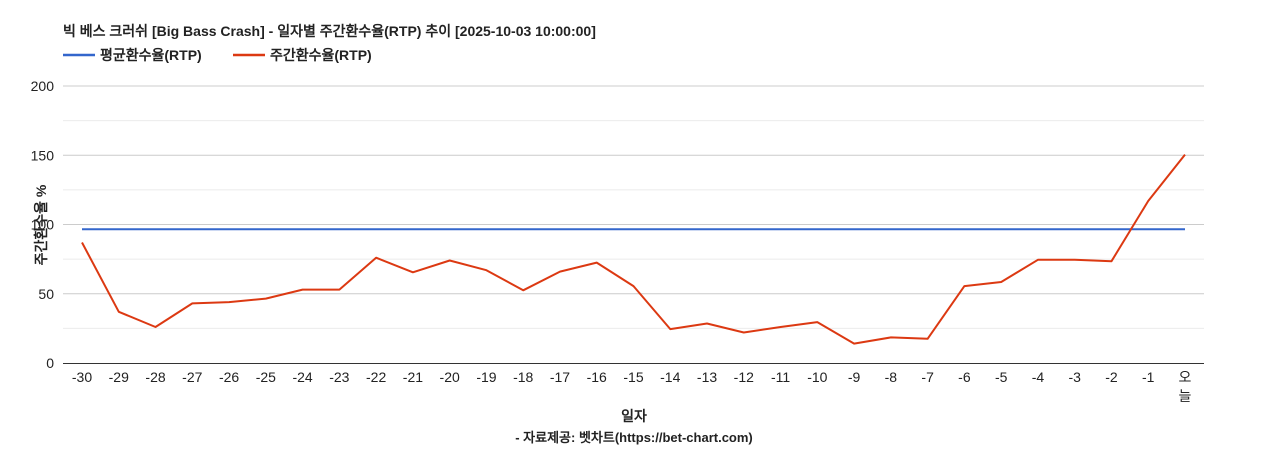  Describe the element at coordinates (854, 377) in the screenshot. I see `x-tick-label: -9` at that location.